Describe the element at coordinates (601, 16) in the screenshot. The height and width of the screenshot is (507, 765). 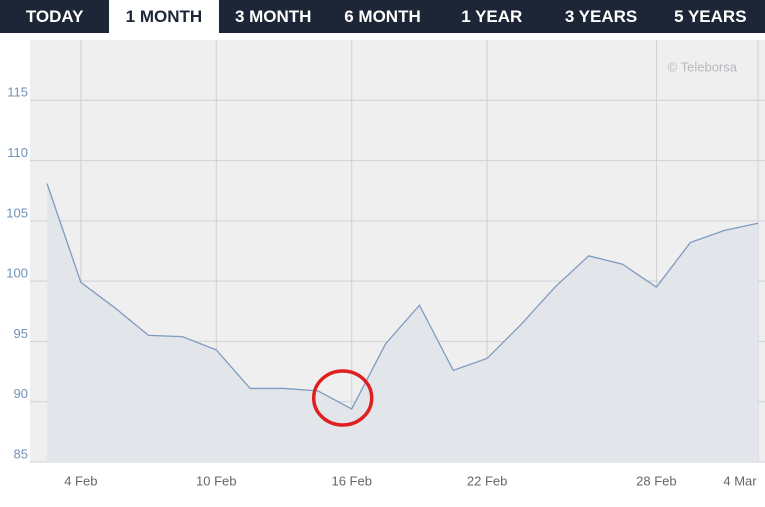
I see `tab: 3 YEARS` at that location.